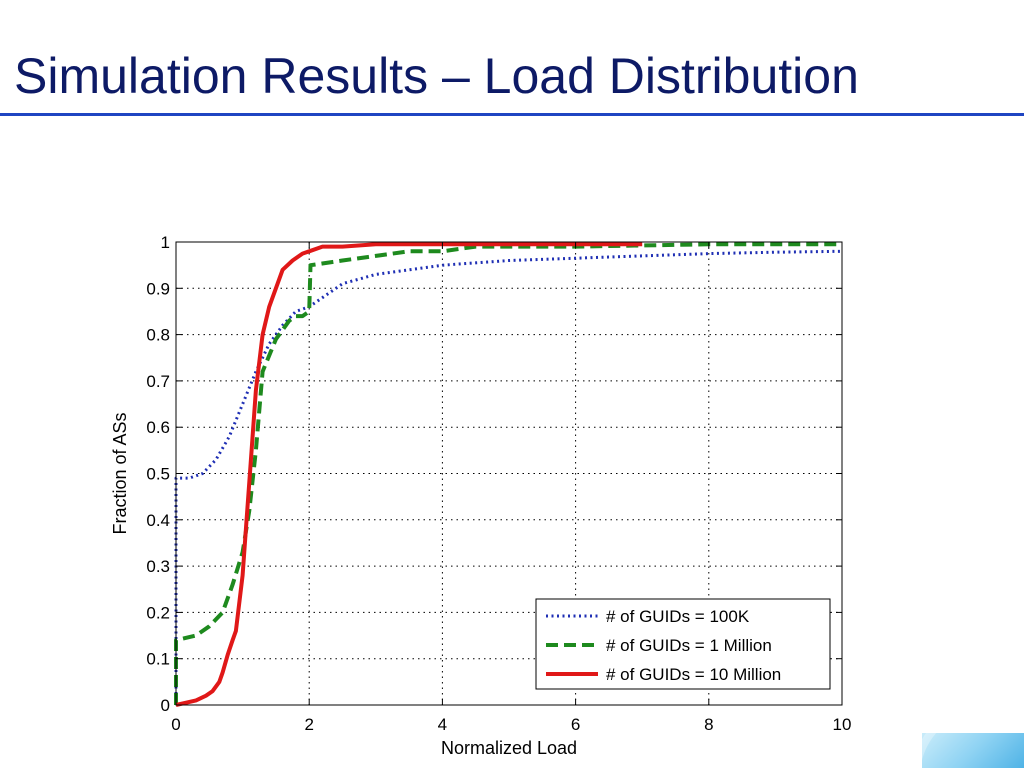 The width and height of the screenshot is (1024, 768). I want to click on y-tick-label: 0.1, so click(158, 659).